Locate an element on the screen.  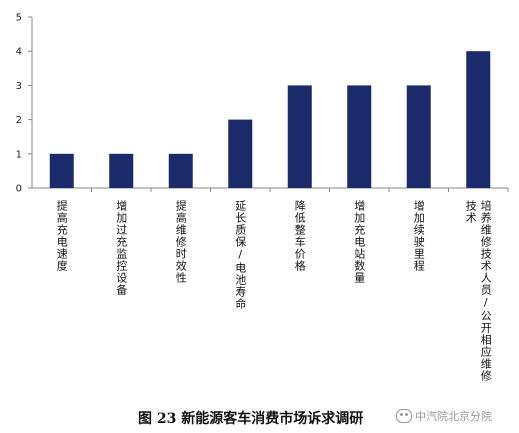
category-label: 提高充电速度 is located at coordinates (61, 236).